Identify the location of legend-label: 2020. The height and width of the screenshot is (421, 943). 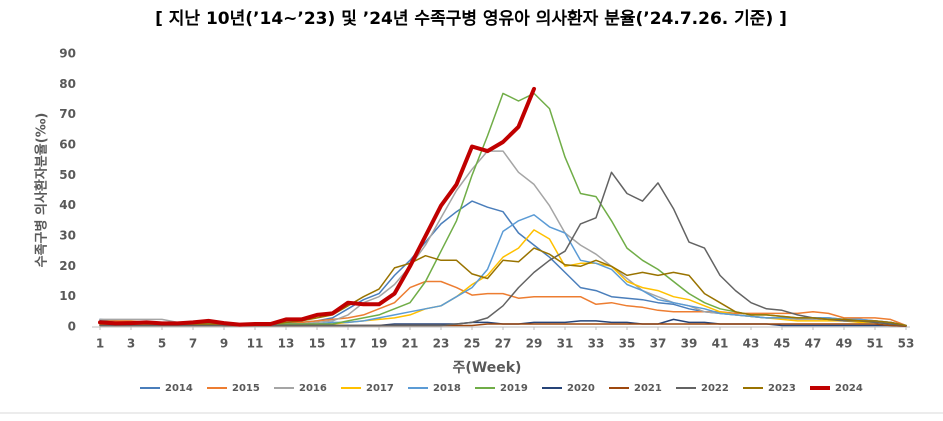
(581, 388).